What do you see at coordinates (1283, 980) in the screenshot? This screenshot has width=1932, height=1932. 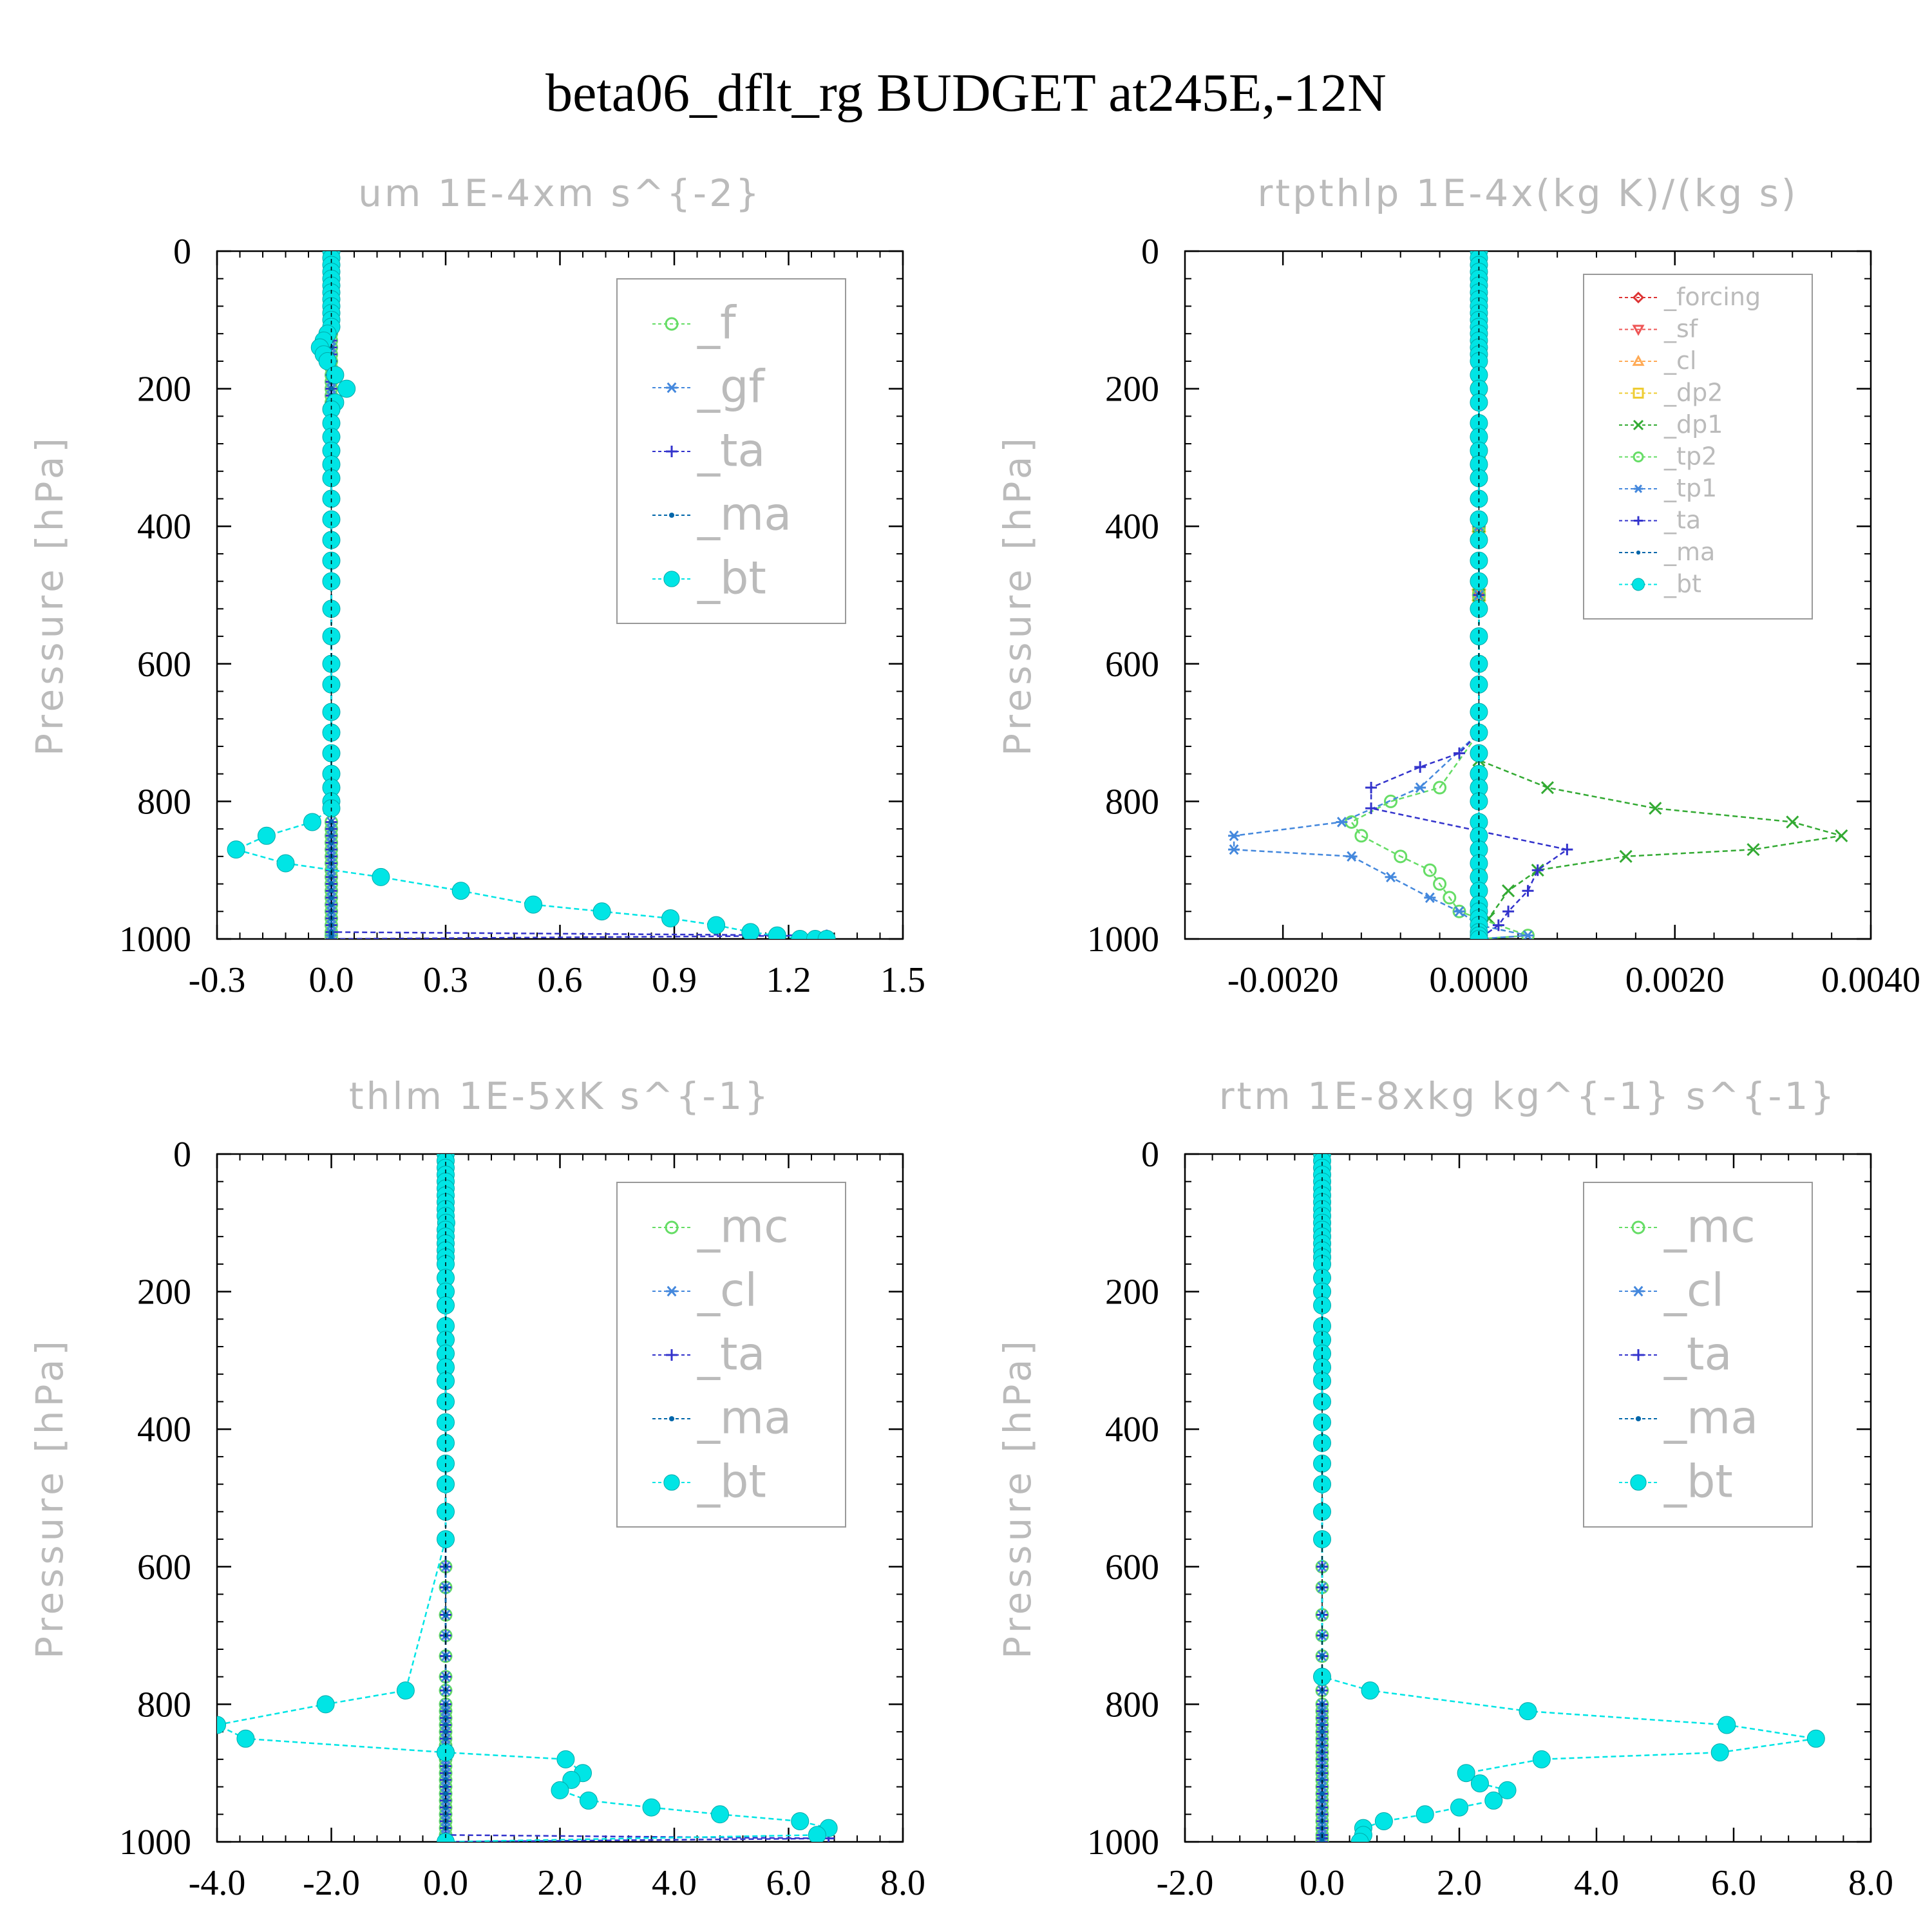 I see `x-tick-label: -0.0020` at bounding box center [1283, 980].